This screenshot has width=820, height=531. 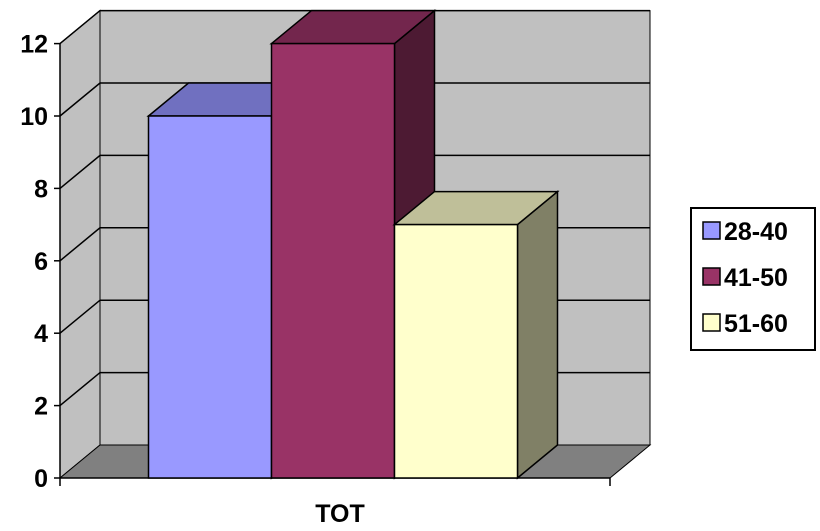 I want to click on legend-label: 28-40, so click(x=756, y=232).